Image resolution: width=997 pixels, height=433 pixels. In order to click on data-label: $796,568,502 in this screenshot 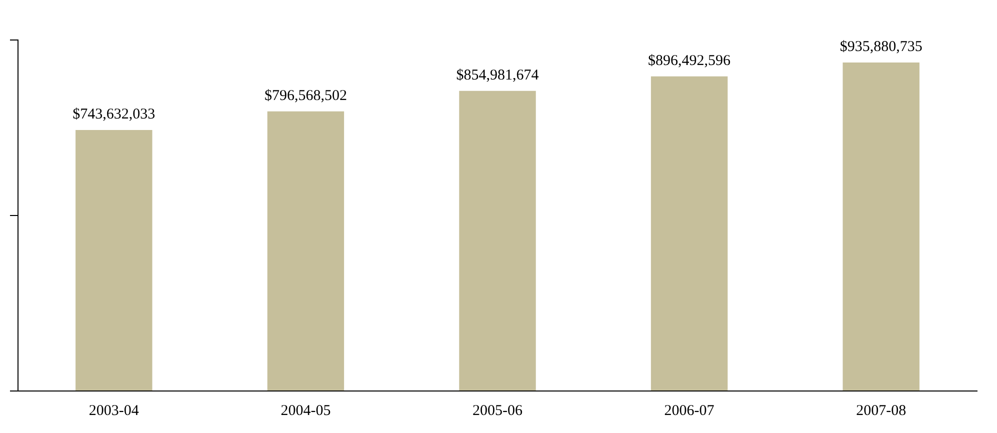, I will do `click(305, 96)`.